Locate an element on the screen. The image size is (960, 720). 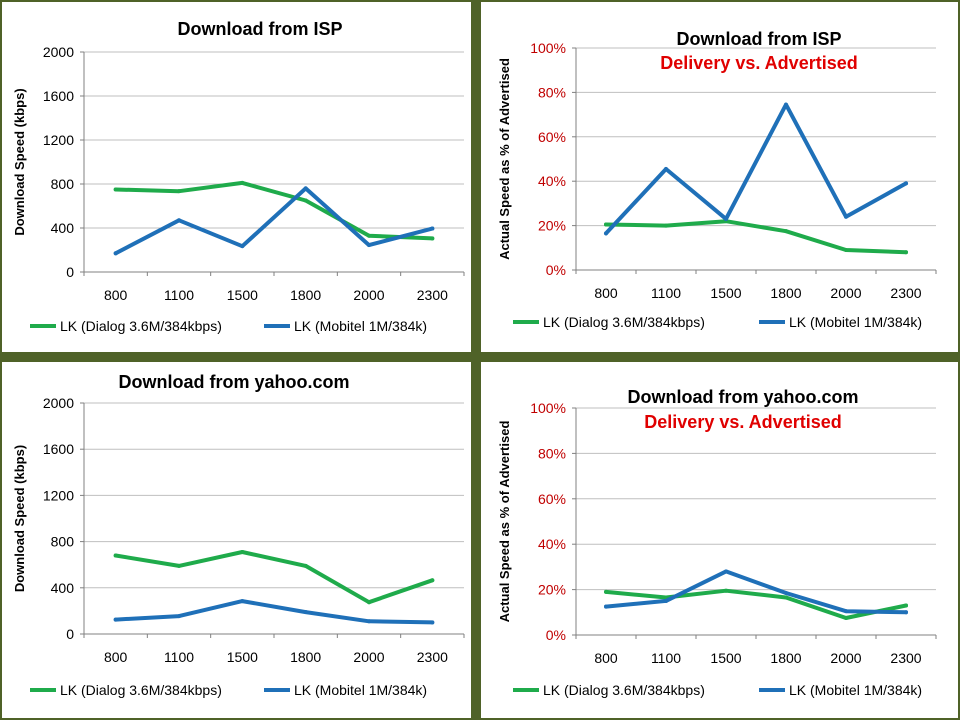
y-tick-label: 40% is located at coordinates (552, 544).